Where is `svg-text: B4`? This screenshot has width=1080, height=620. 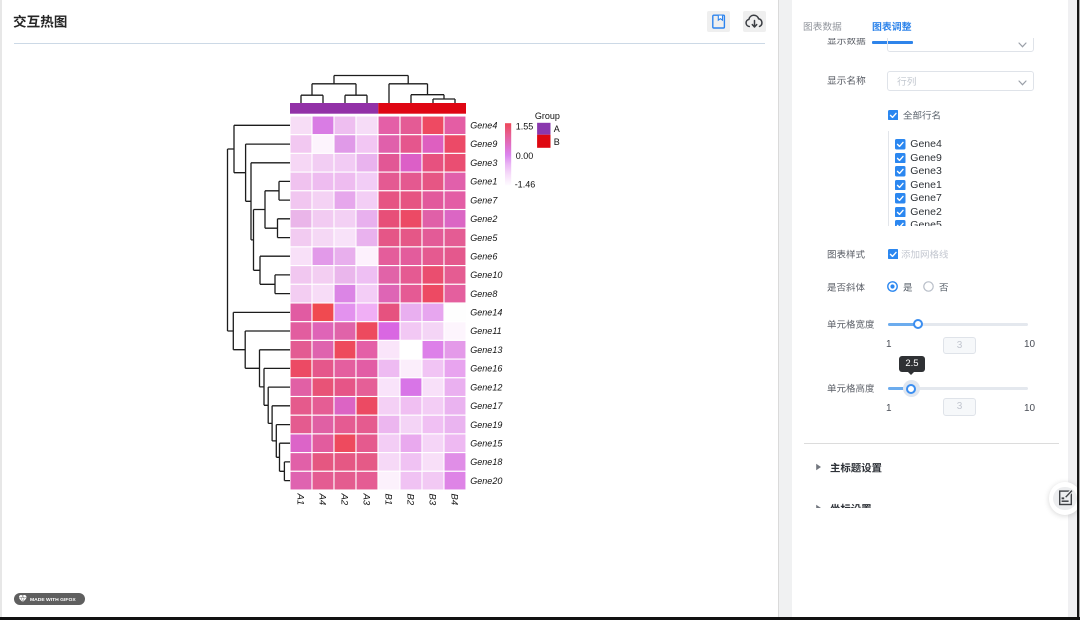
svg-text: B4 is located at coordinates (454, 500).